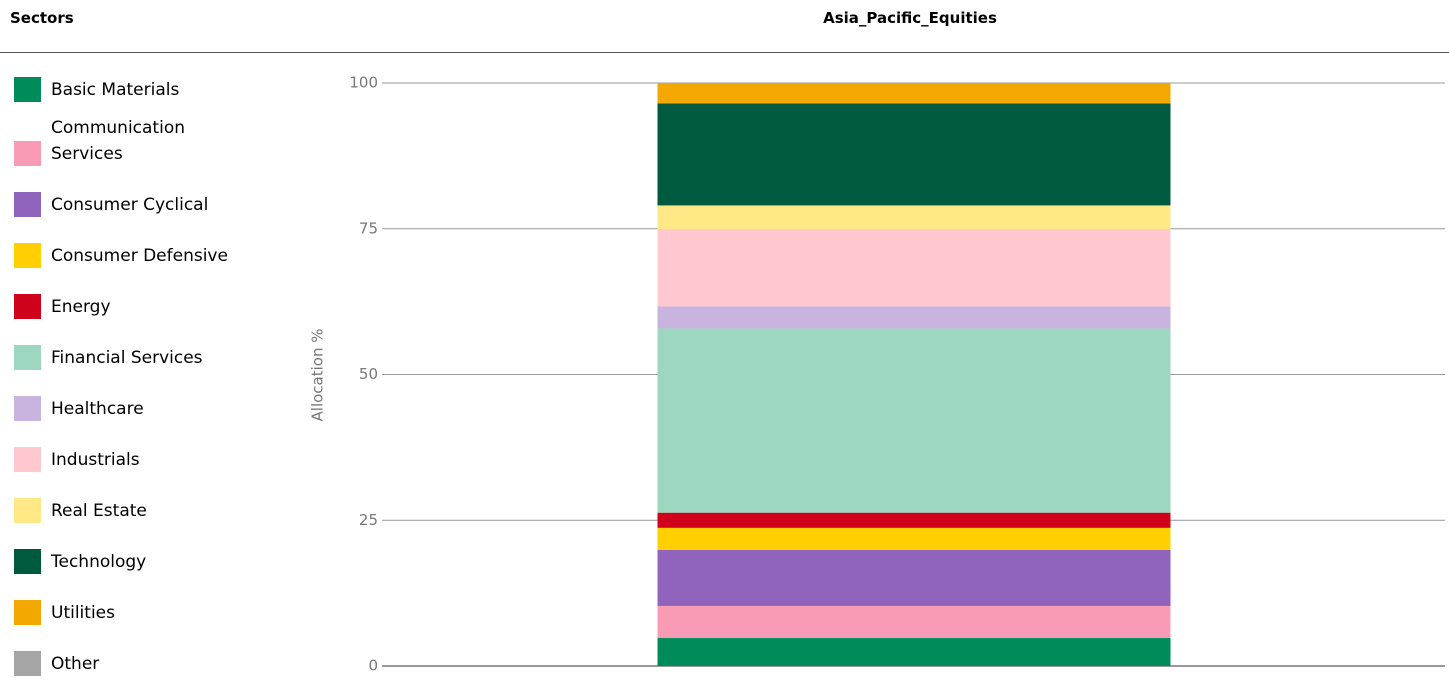 Image resolution: width=1449 pixels, height=690 pixels. Describe the element at coordinates (139, 663) in the screenshot. I see `legend-item: Other` at that location.